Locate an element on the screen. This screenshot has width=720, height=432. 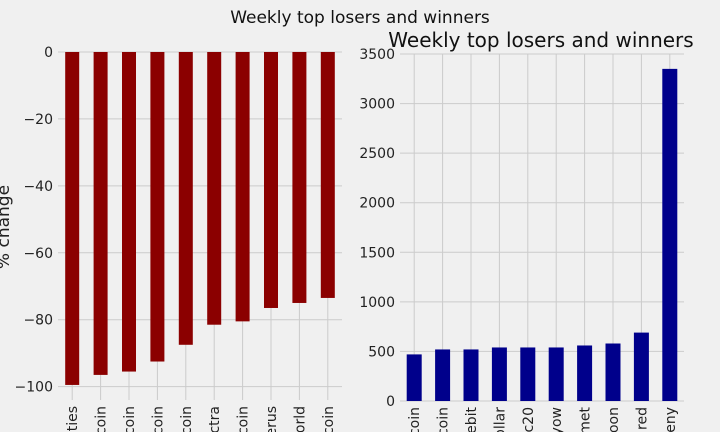
losers-y-tick-label: −20 is located at coordinates (38, 120).